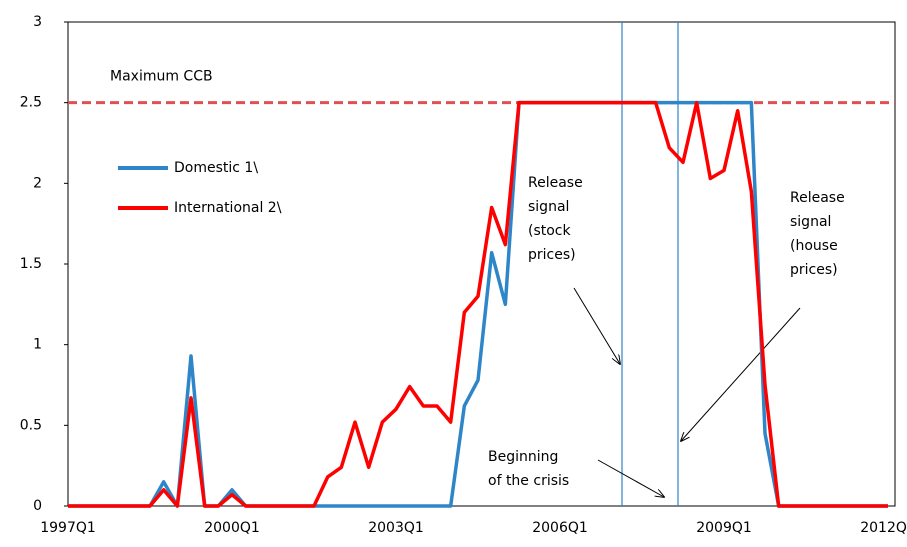 Image resolution: width=907 pixels, height=547 pixels. What do you see at coordinates (161, 77) in the screenshot?
I see `reference-label: Maximum CCB` at bounding box center [161, 77].